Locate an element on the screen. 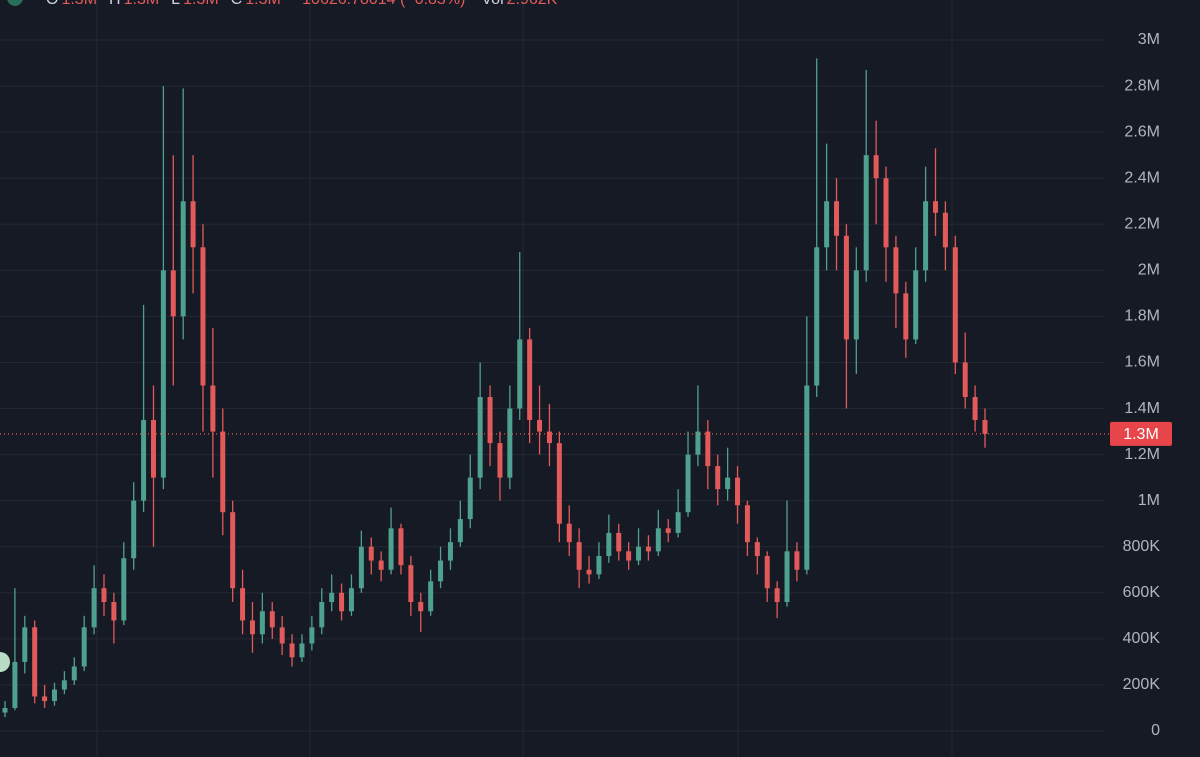 This screenshot has width=1200, height=757. last-price-box is located at coordinates (1141, 433).